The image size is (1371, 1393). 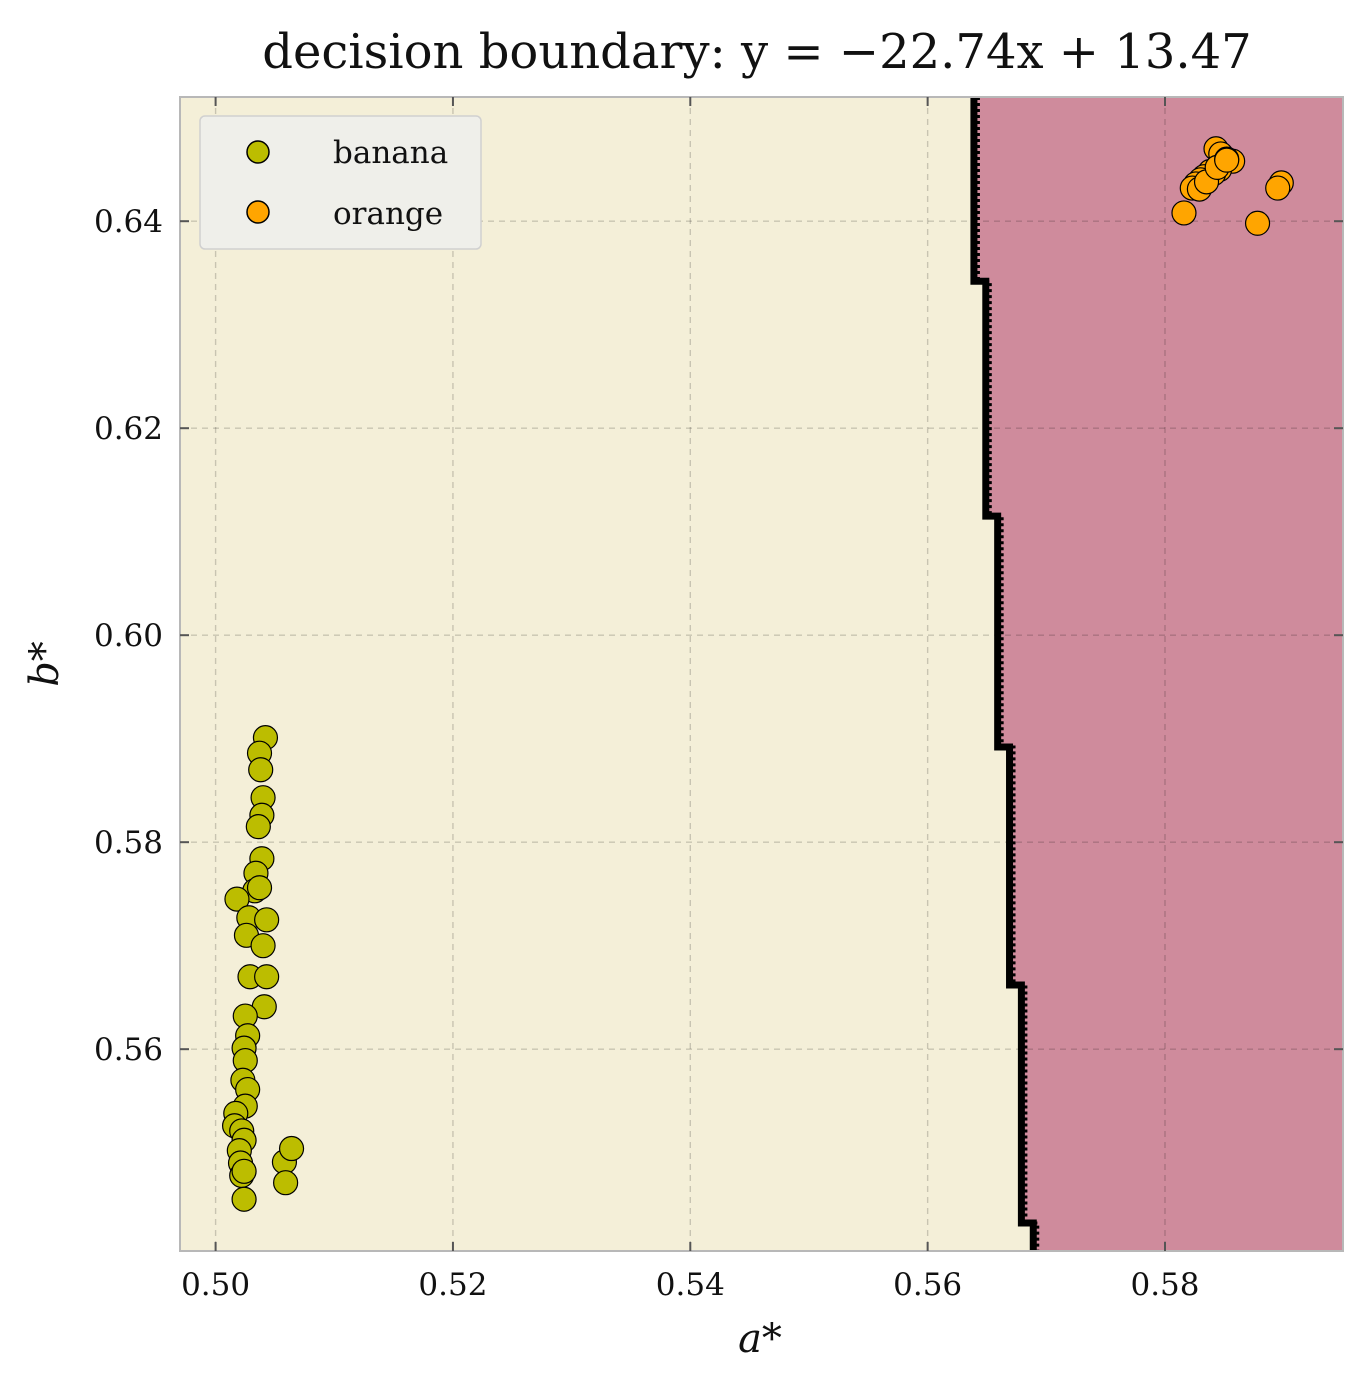 I want to click on legend-label-banana: banana, so click(x=390, y=153).